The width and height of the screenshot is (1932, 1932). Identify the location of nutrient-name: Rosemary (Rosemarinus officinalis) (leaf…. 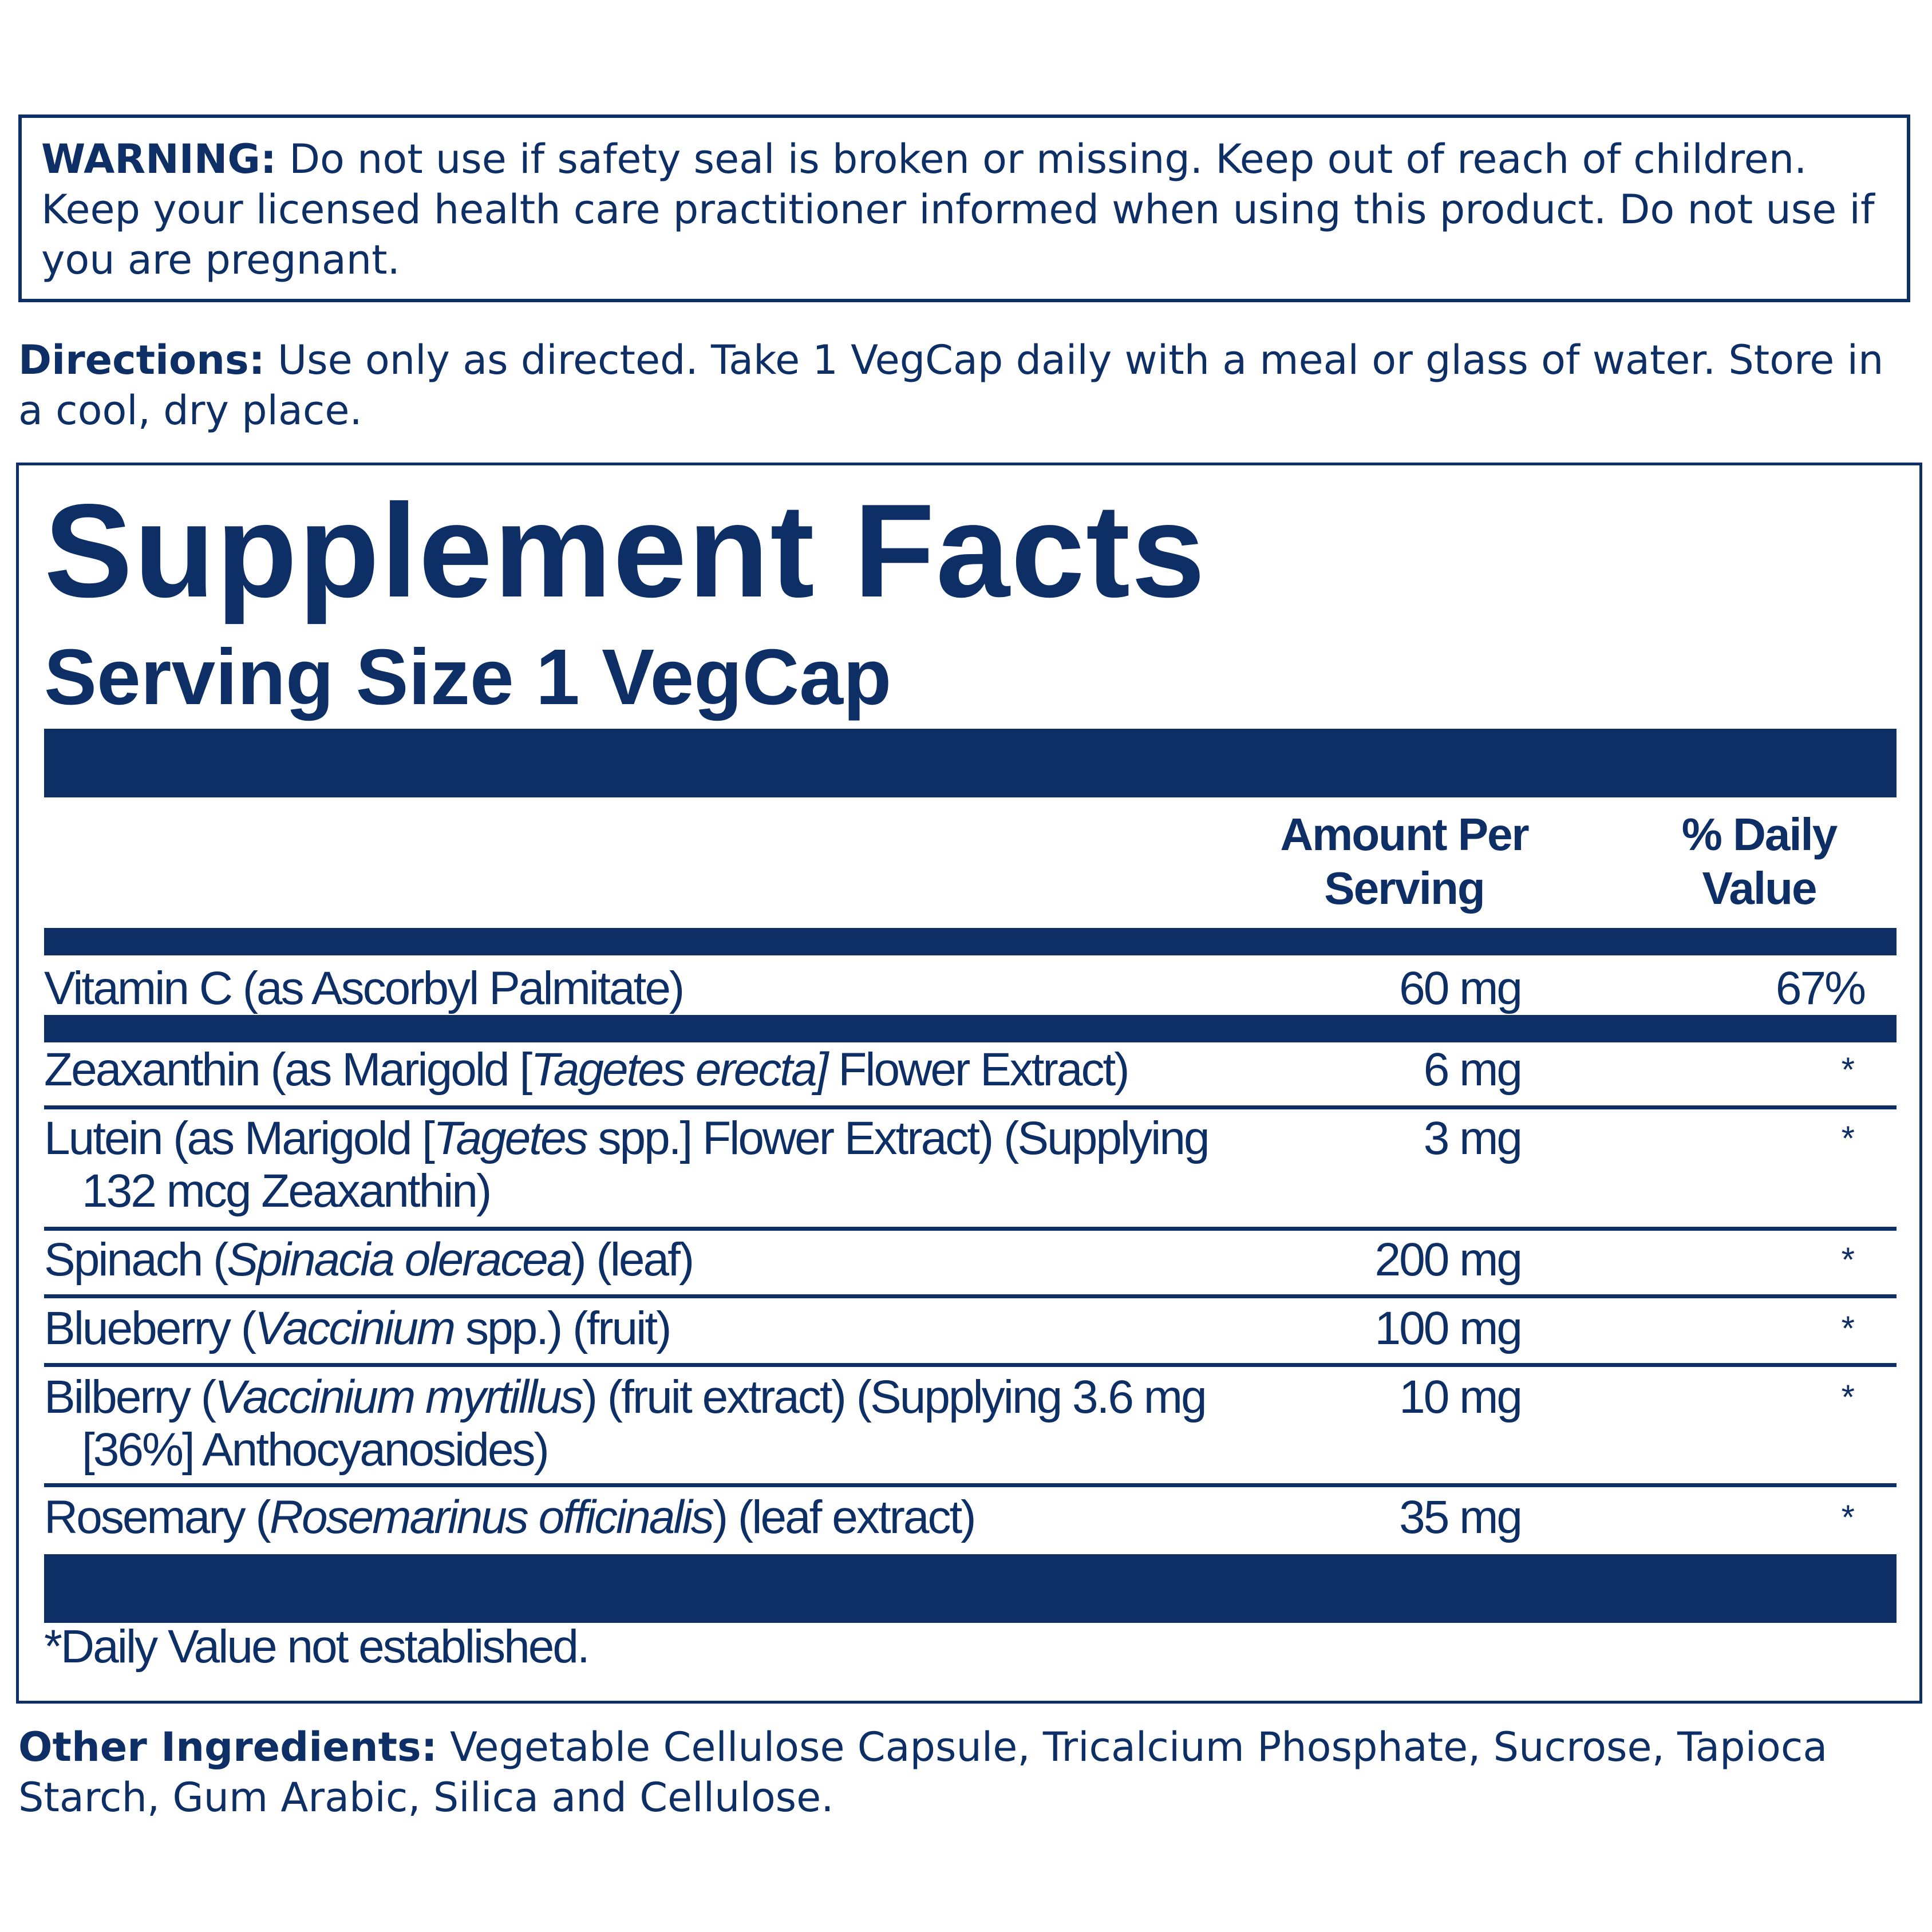
(510, 1517).